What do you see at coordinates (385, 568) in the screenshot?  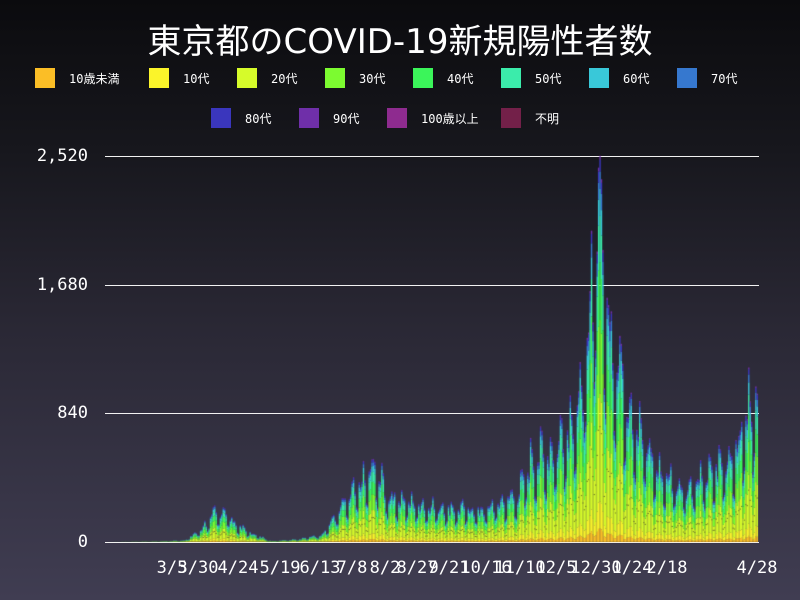 I see `x-tick-label: 8/2` at bounding box center [385, 568].